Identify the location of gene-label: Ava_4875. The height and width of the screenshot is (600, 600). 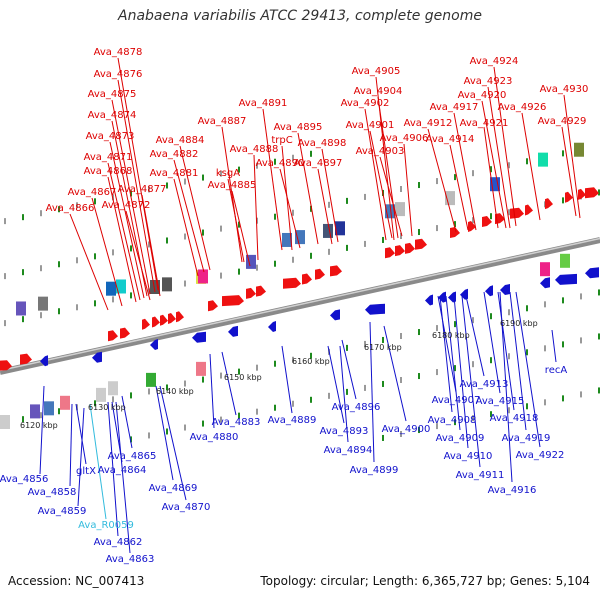
(112, 94).